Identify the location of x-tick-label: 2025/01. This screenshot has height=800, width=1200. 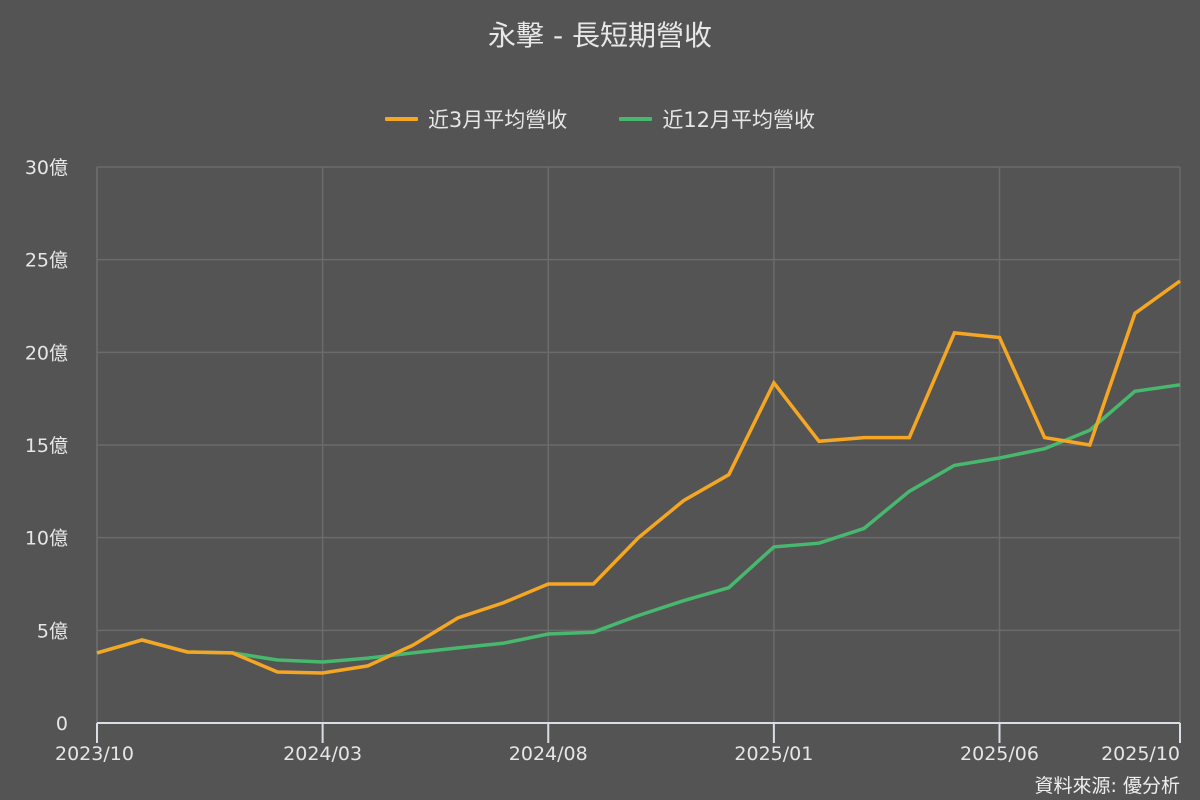
(773, 754).